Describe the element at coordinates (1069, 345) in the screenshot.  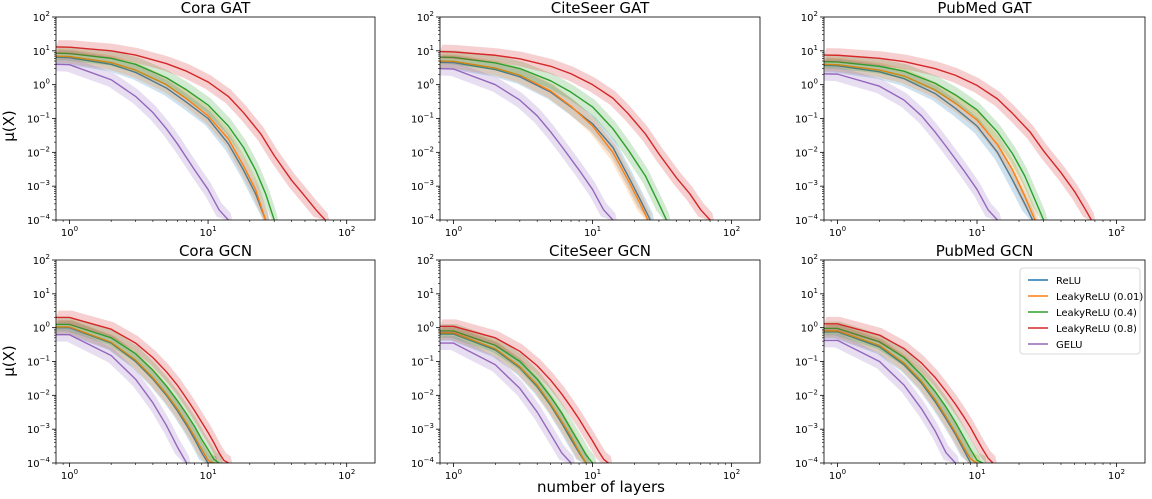
I see `legend-label-gelu: GELU` at that location.